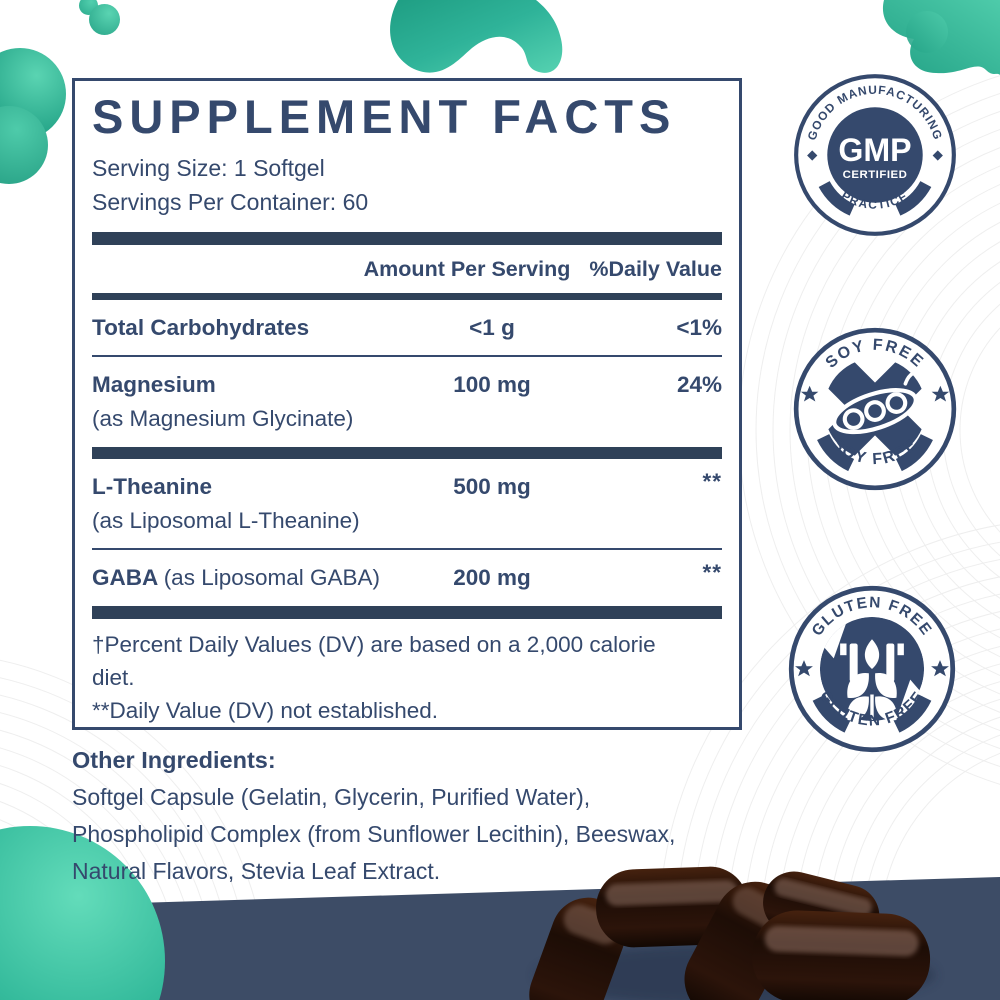 The image size is (1000, 1000). What do you see at coordinates (872, 669) in the screenshot?
I see `gluten-free-badge: GLUTEN FREE GLUTEN FREE` at bounding box center [872, 669].